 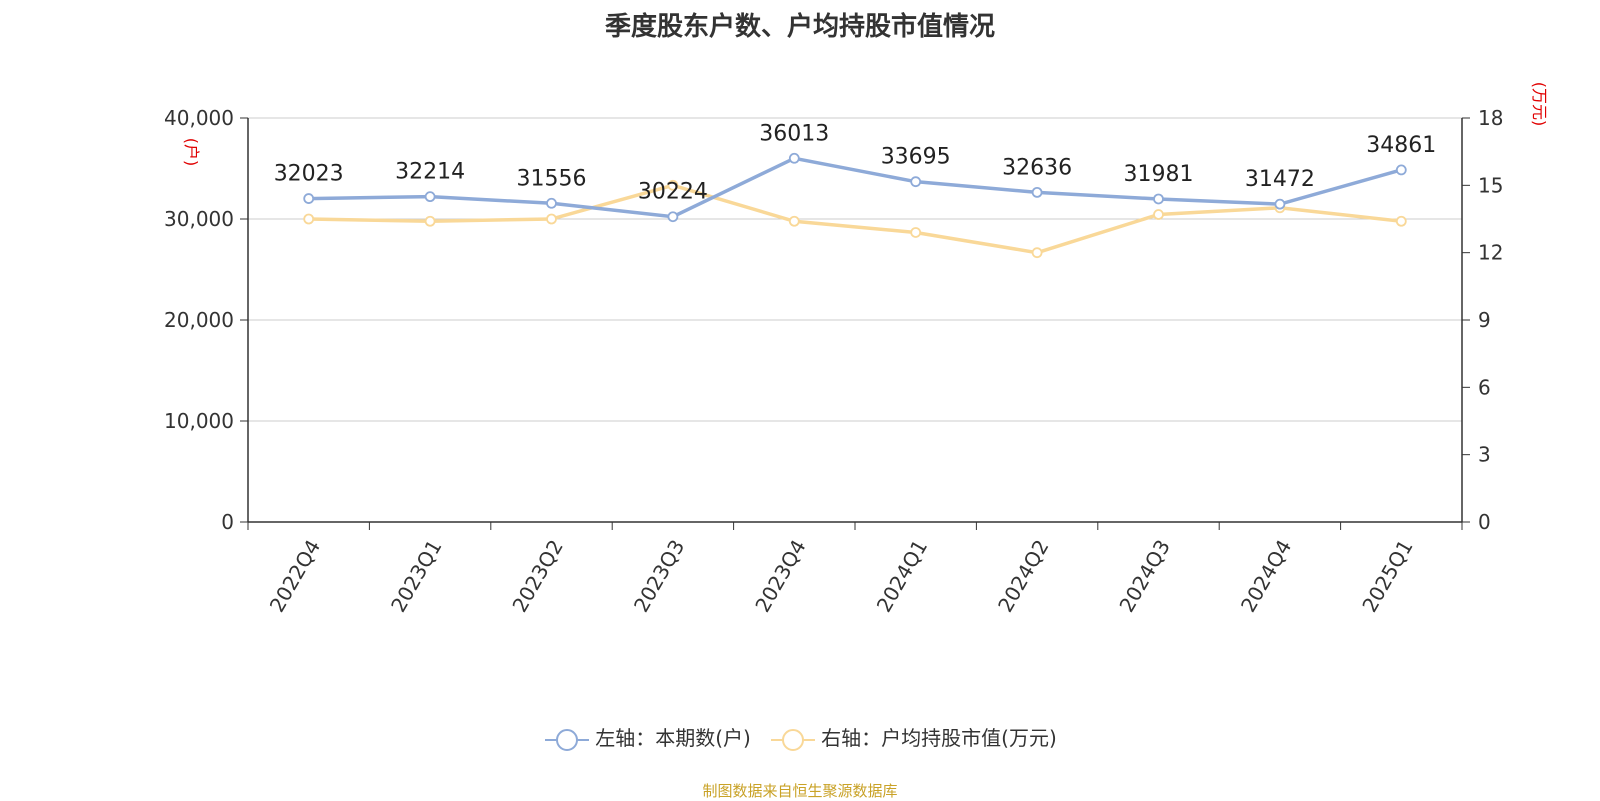 What do you see at coordinates (191, 152) in the screenshot?
I see `y-left-axis-label: (户)` at bounding box center [191, 152].